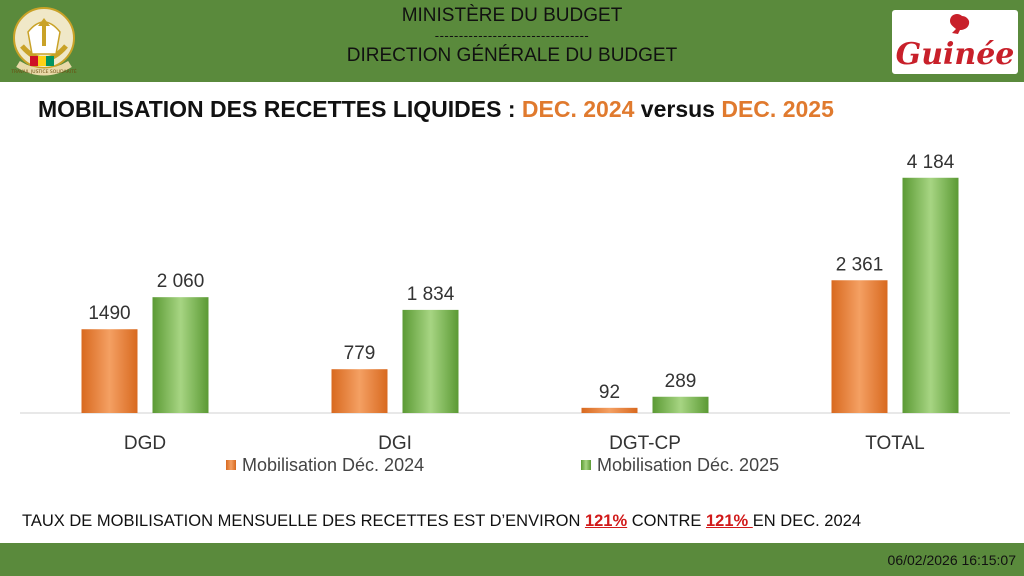 The width and height of the screenshot is (1024, 576). I want to click on title-period-2024: DEC. 2024, so click(578, 109).